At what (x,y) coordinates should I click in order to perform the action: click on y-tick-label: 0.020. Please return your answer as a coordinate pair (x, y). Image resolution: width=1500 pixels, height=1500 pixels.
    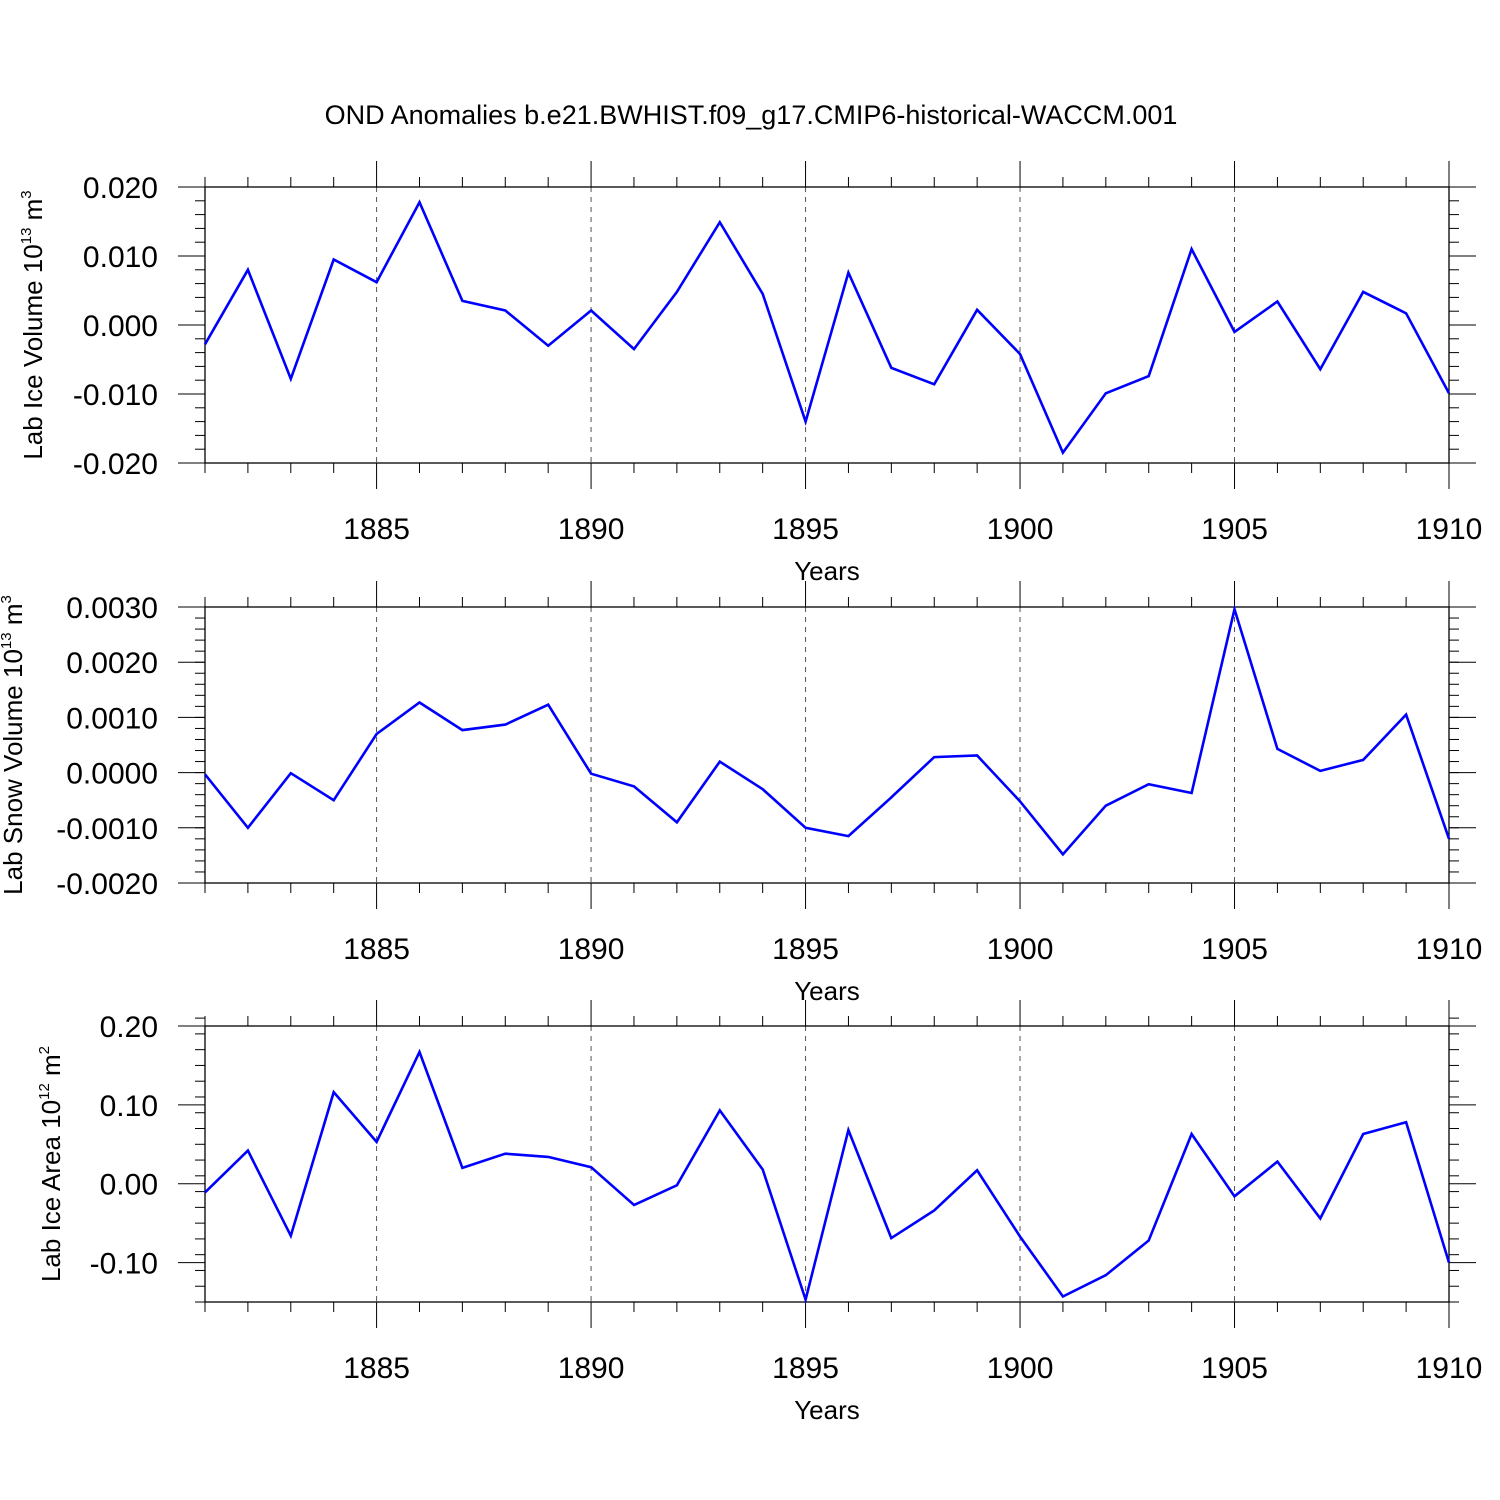
    Looking at the image, I should click on (120, 188).